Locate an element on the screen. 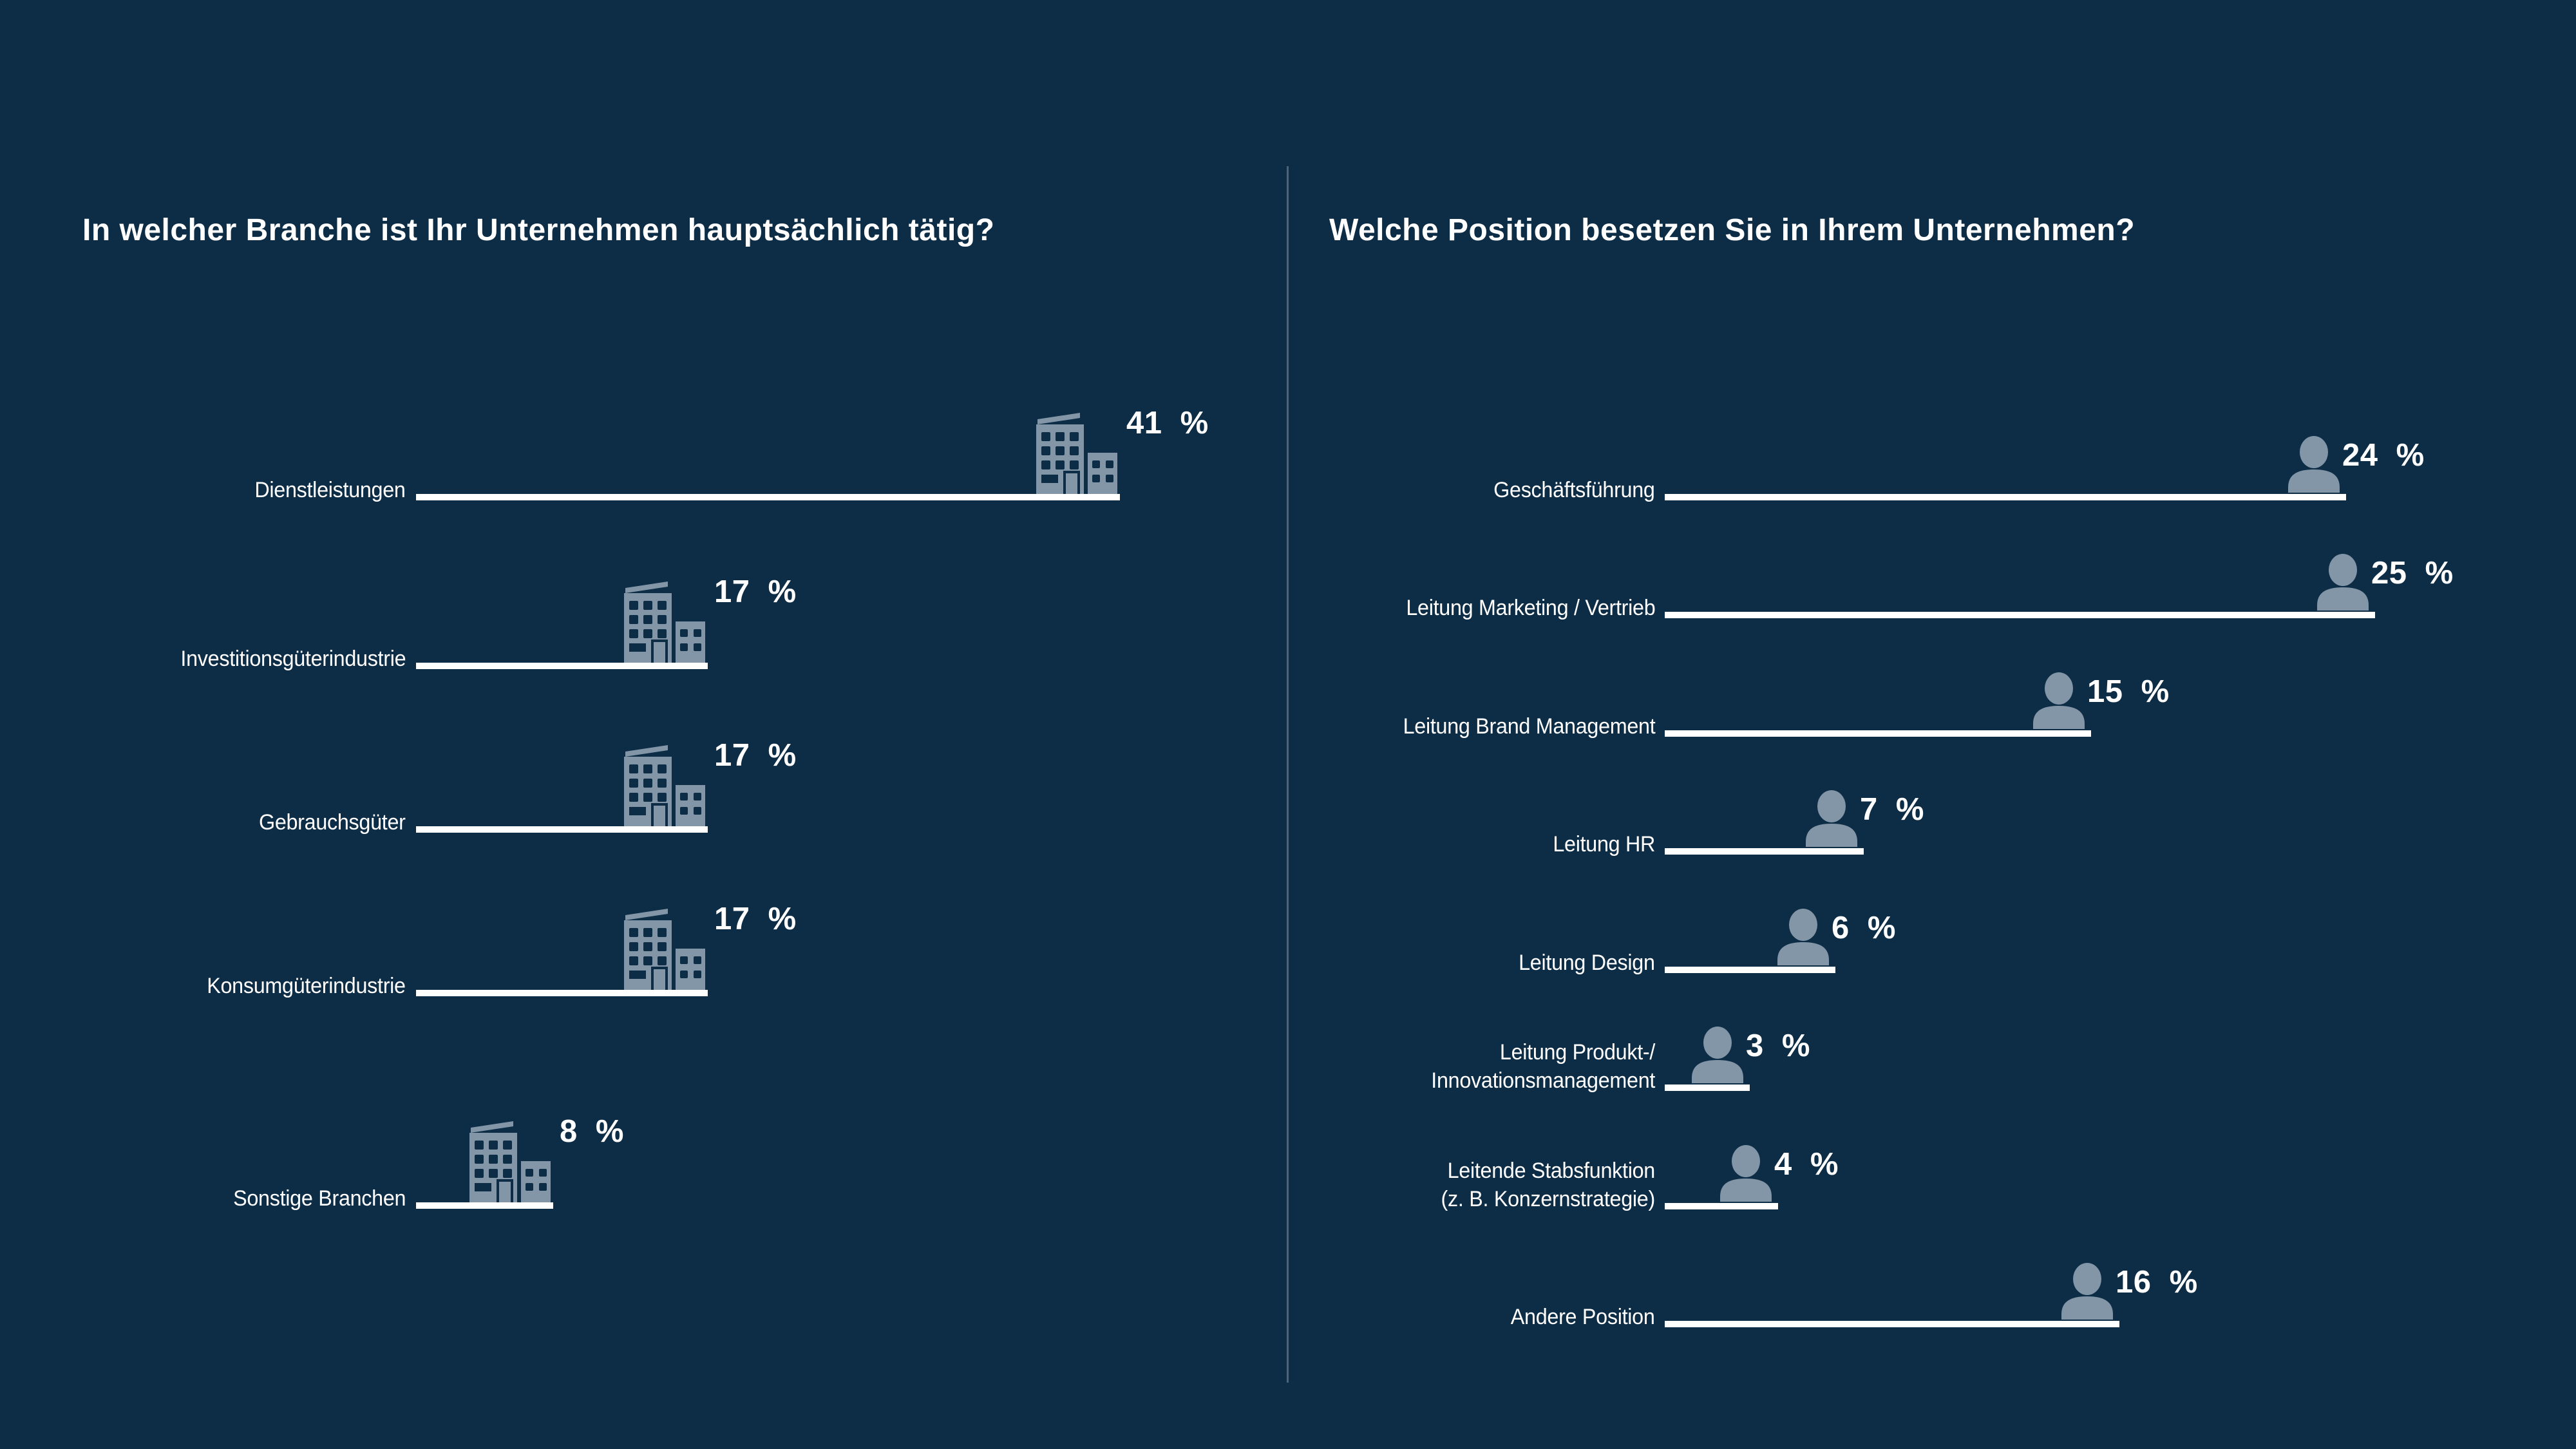 This screenshot has width=2576, height=1449. category-label: Dienstleistungen is located at coordinates (330, 490).